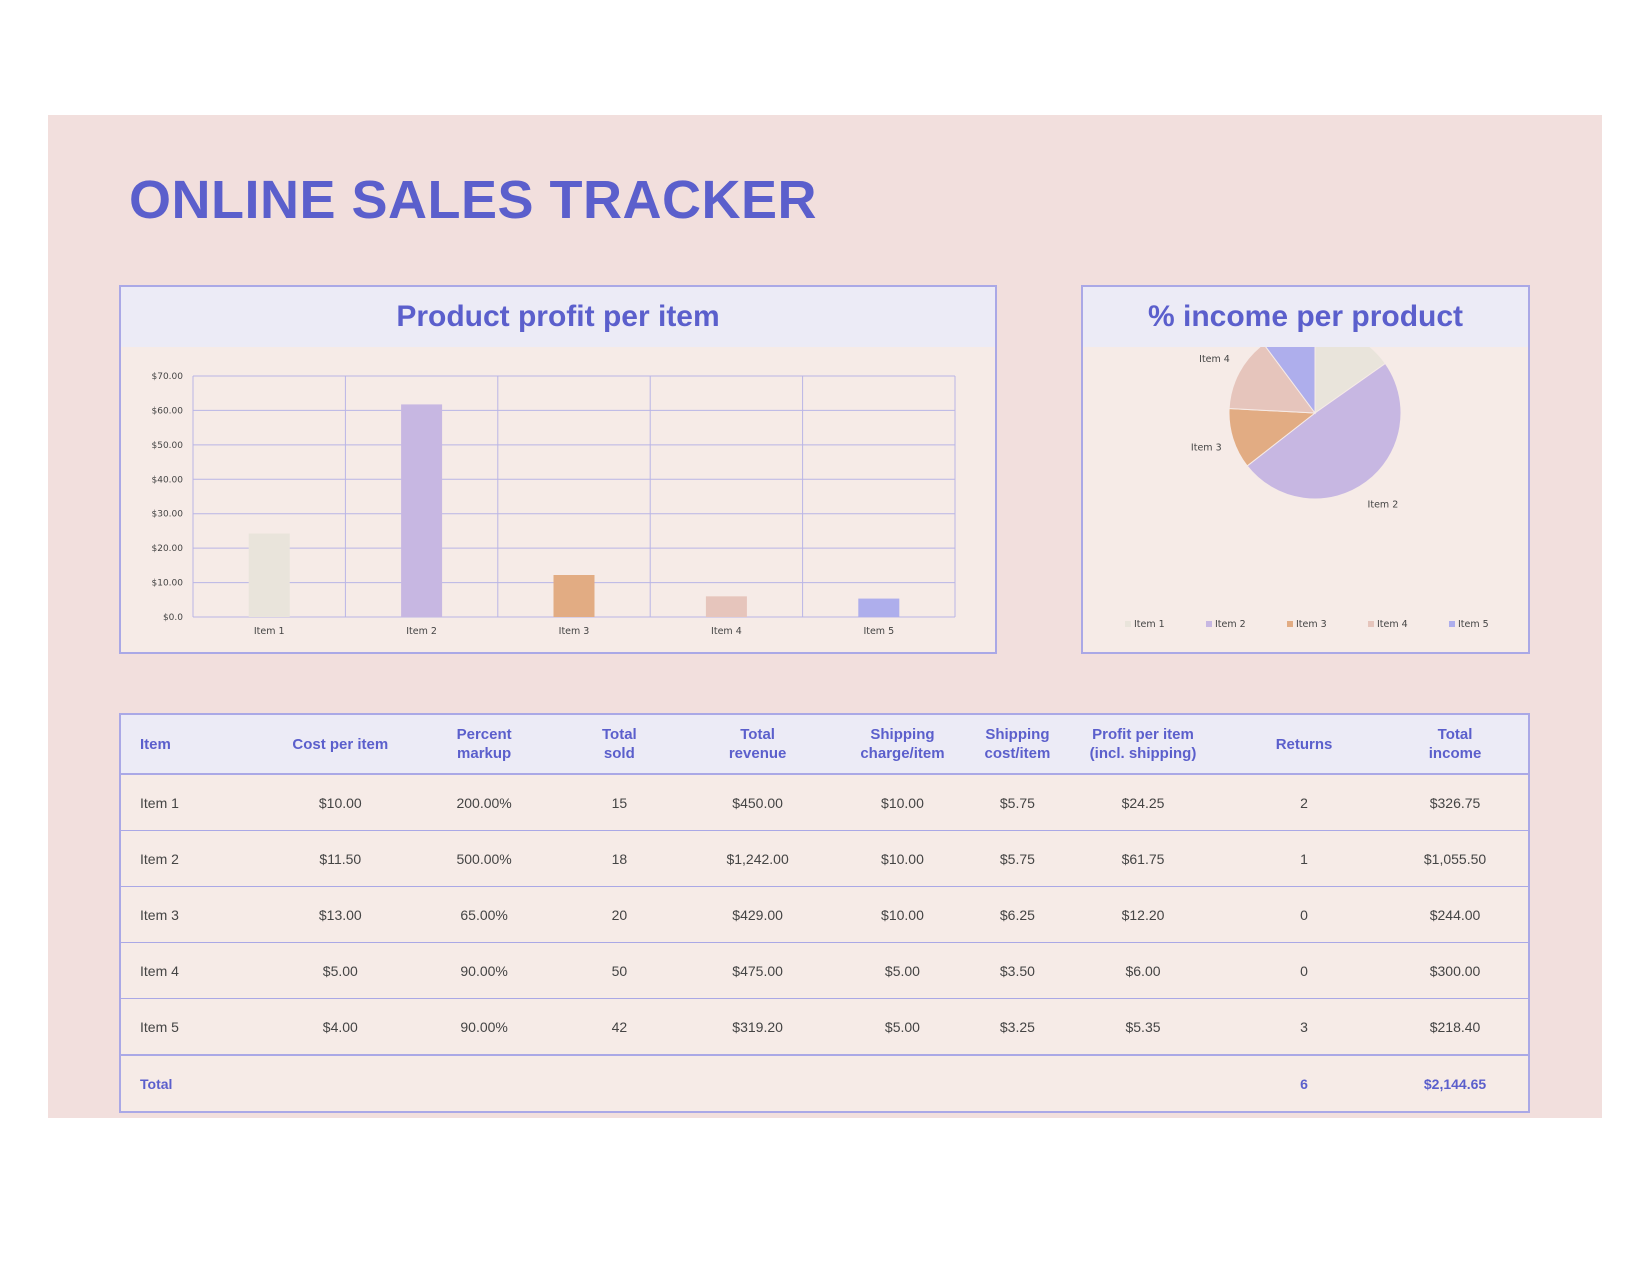  What do you see at coordinates (473, 200) in the screenshot?
I see `page-title: ONLINE SALES TRACKER` at bounding box center [473, 200].